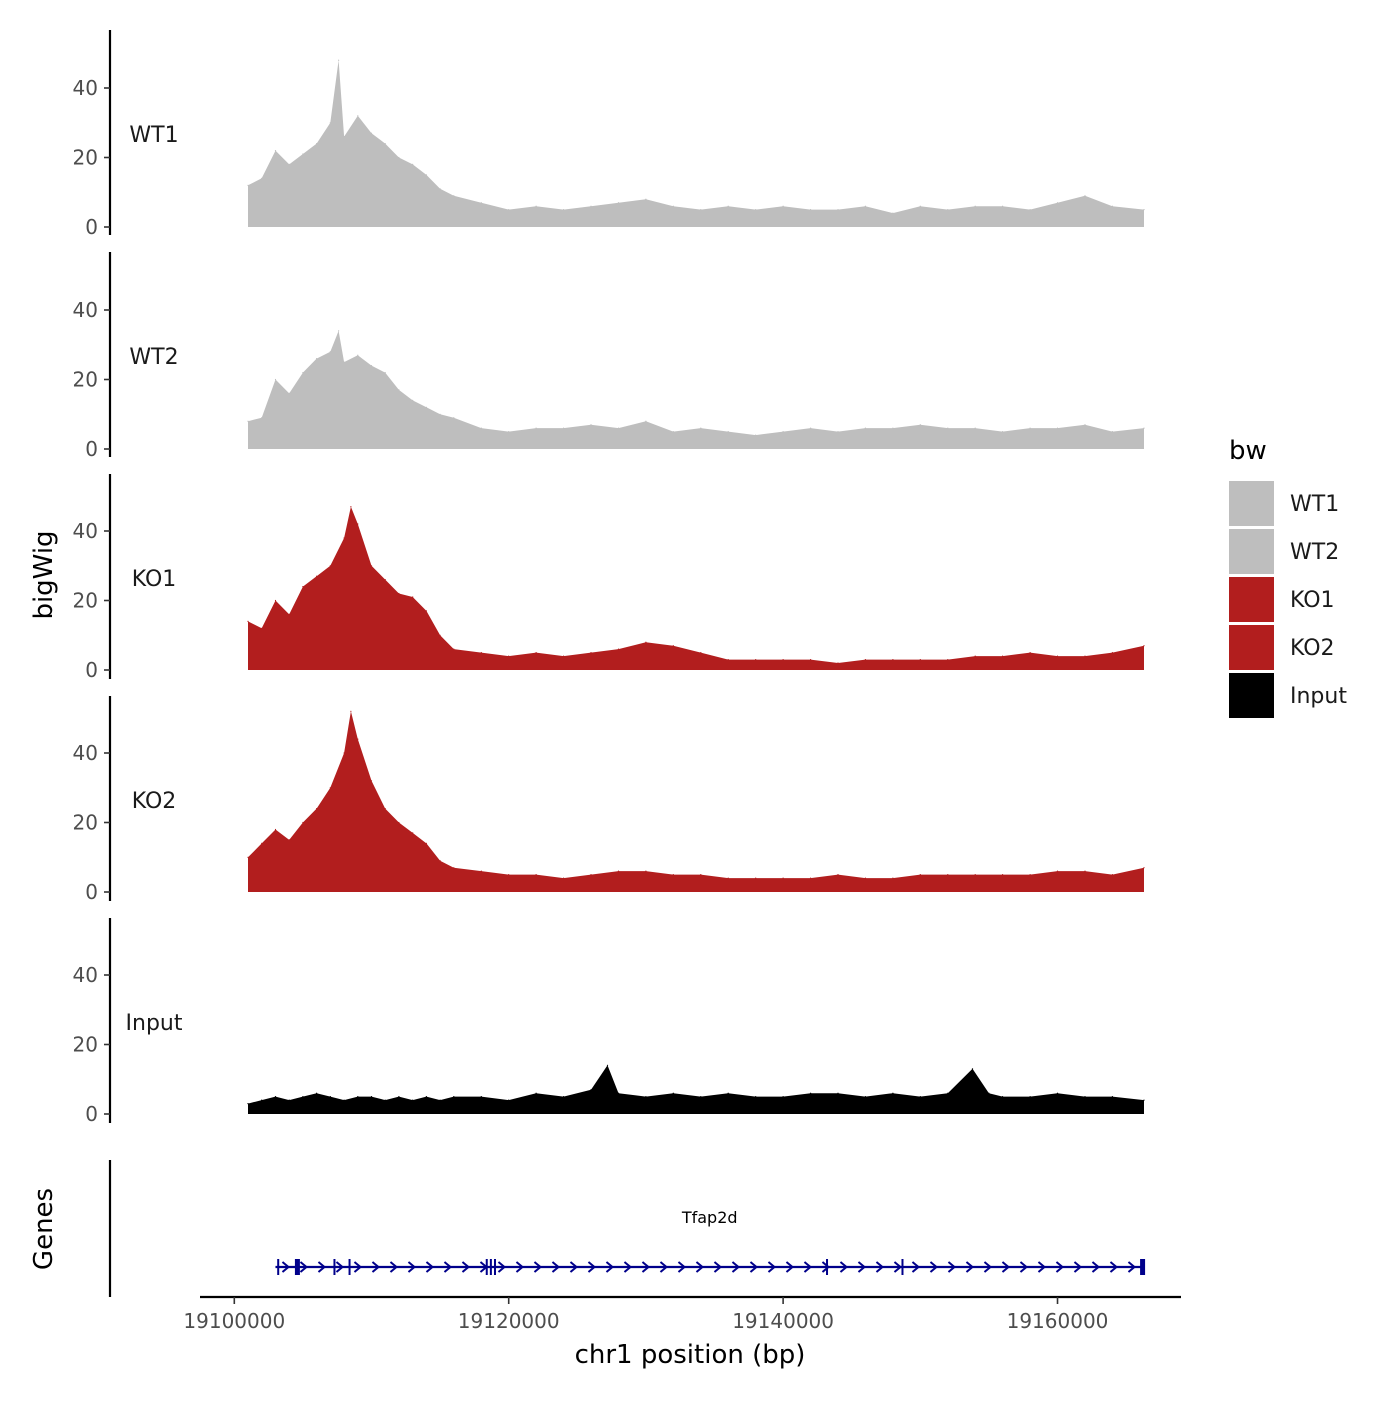 The height and width of the screenshot is (1405, 1400). What do you see at coordinates (1058, 1321) in the screenshot?
I see `x-tick-label: 19160000` at bounding box center [1058, 1321].